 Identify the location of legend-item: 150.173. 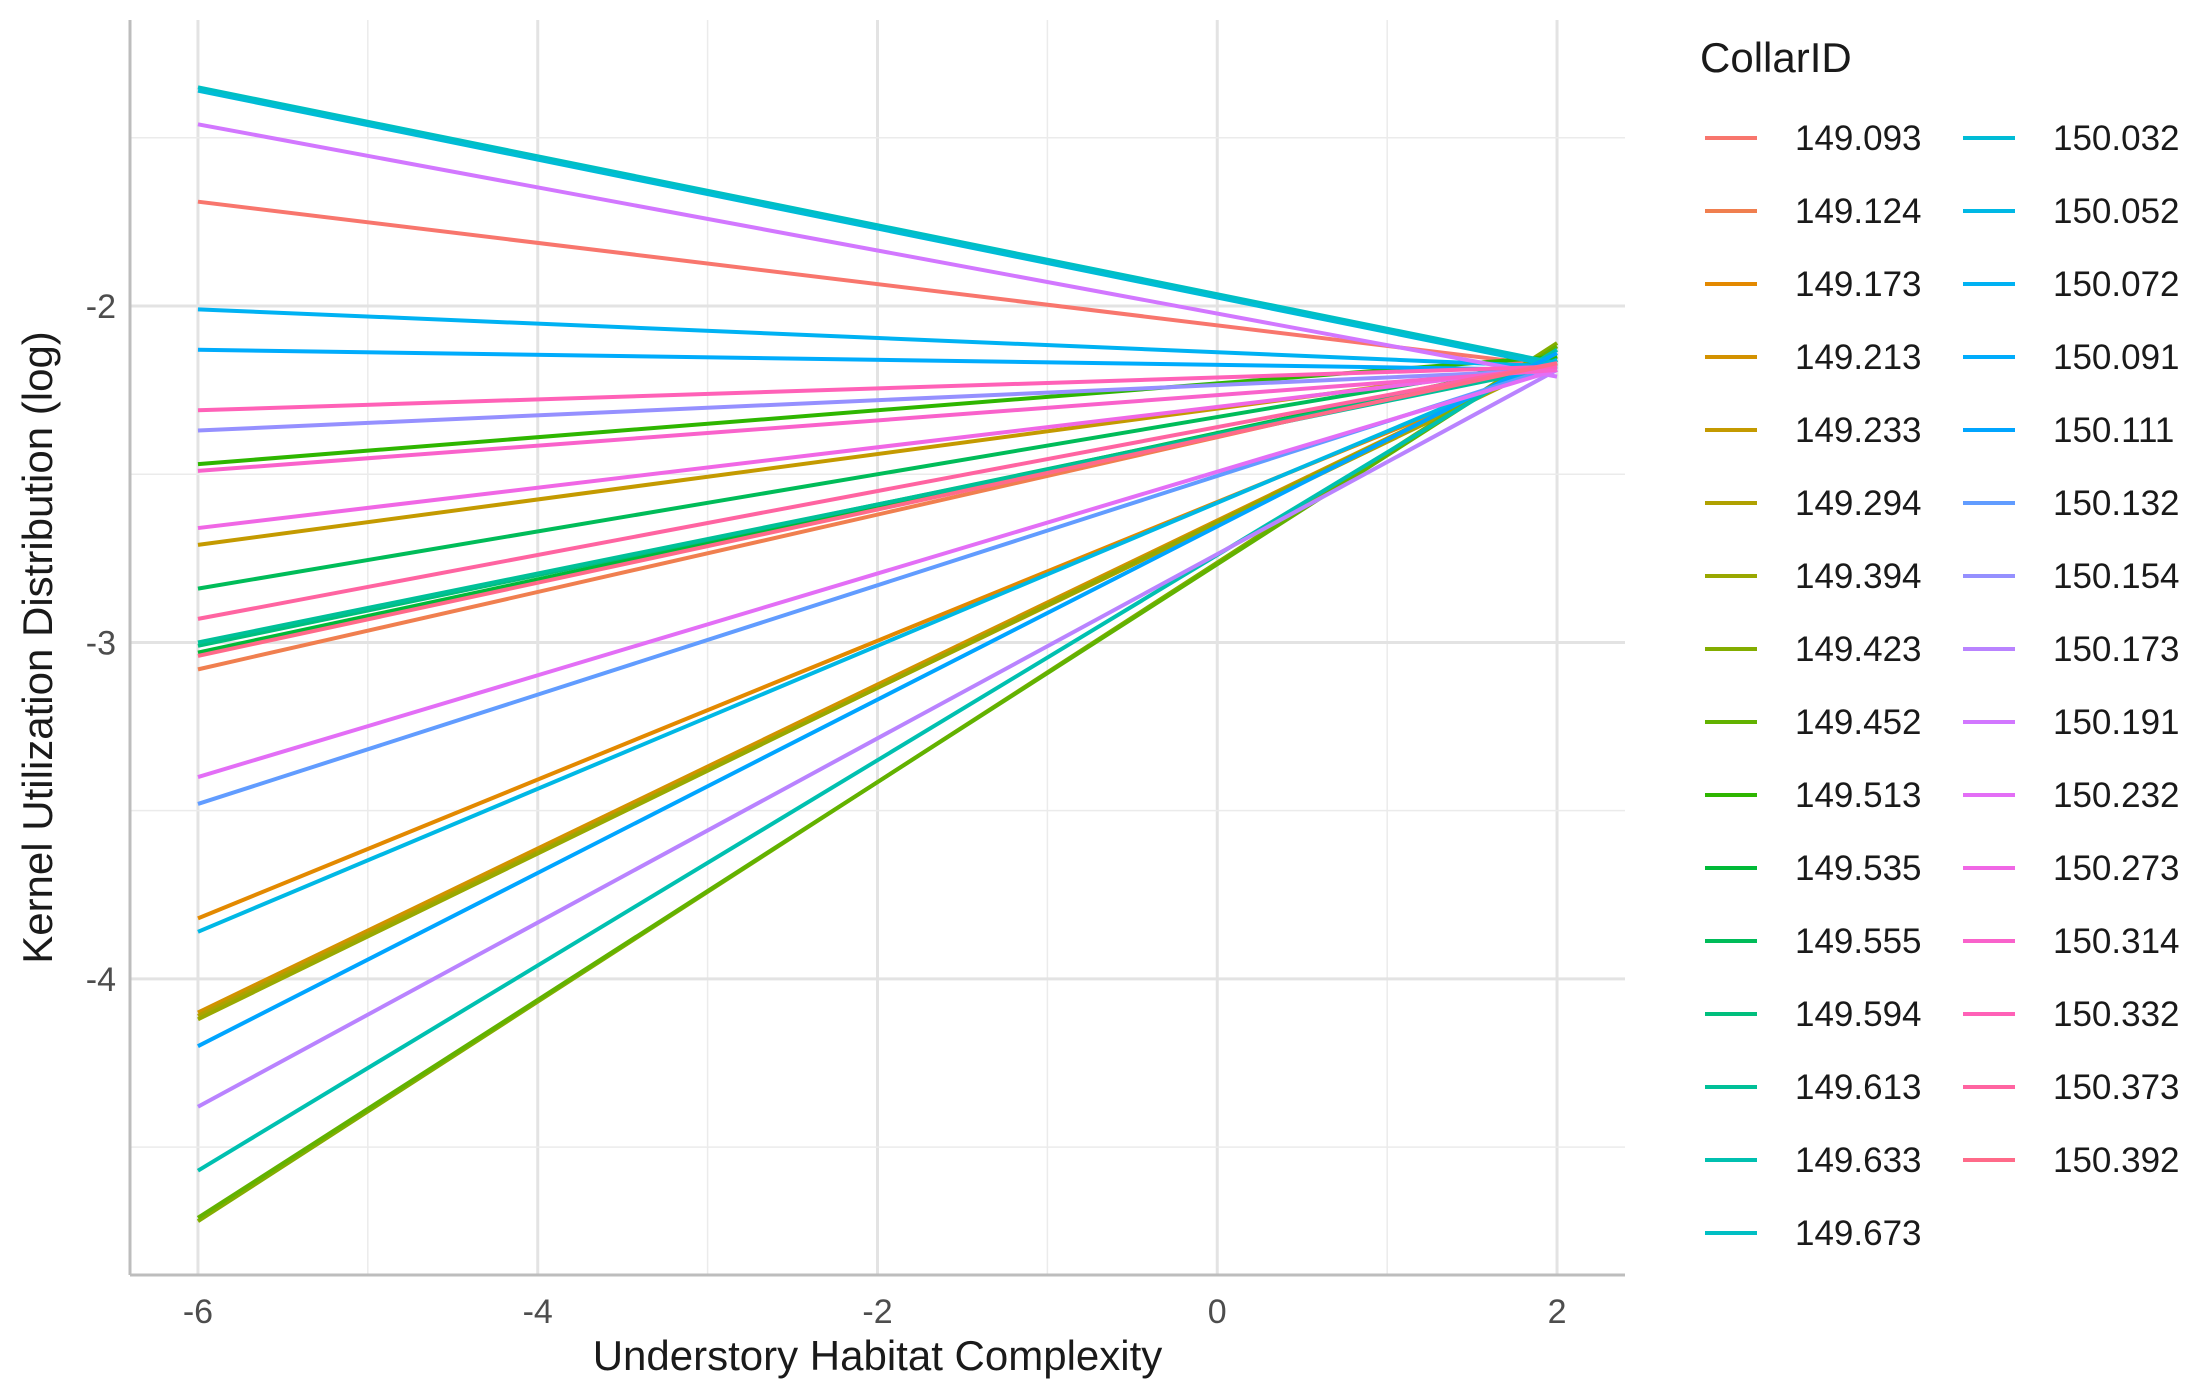
(2071, 649).